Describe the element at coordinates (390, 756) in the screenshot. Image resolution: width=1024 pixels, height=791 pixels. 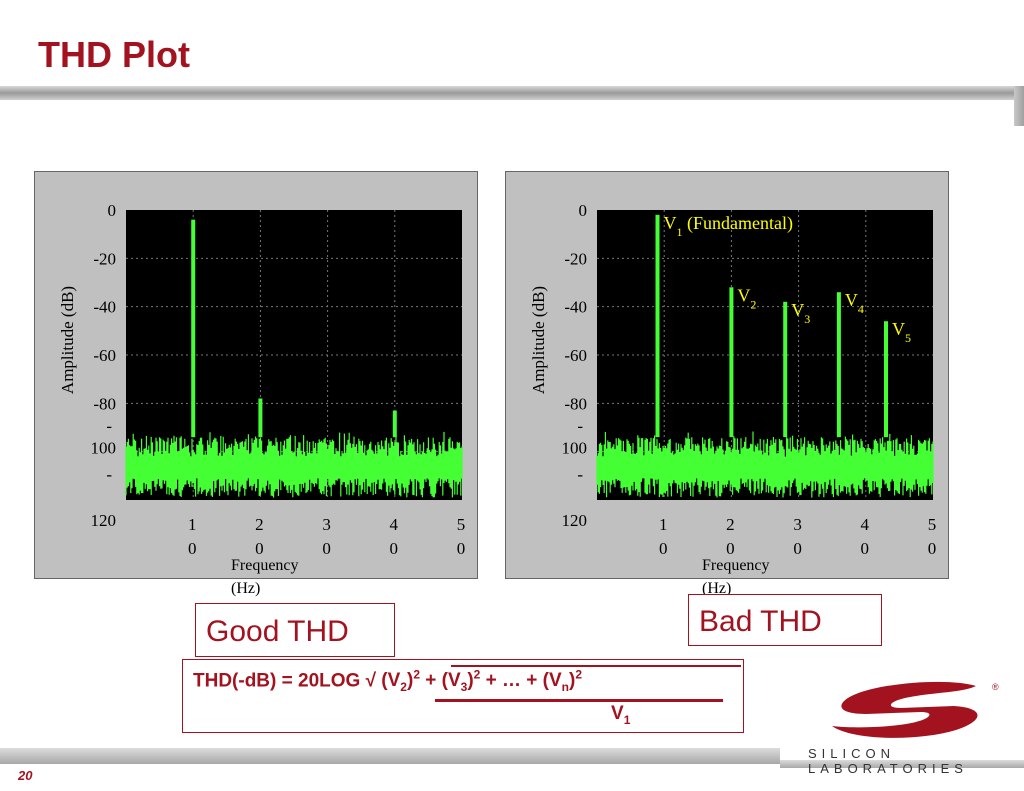
I see `footer-divider` at that location.